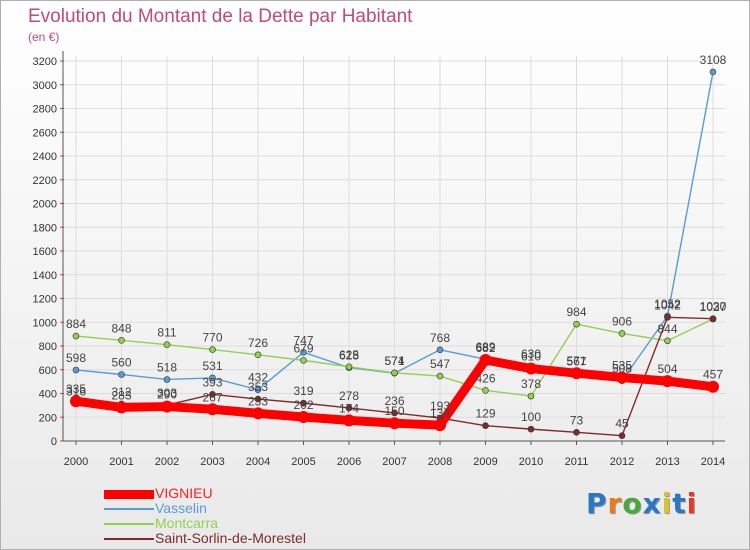  What do you see at coordinates (485, 414) in the screenshot?
I see `data-label-saint-sorlin-de-morestel-2009: 129` at bounding box center [485, 414].